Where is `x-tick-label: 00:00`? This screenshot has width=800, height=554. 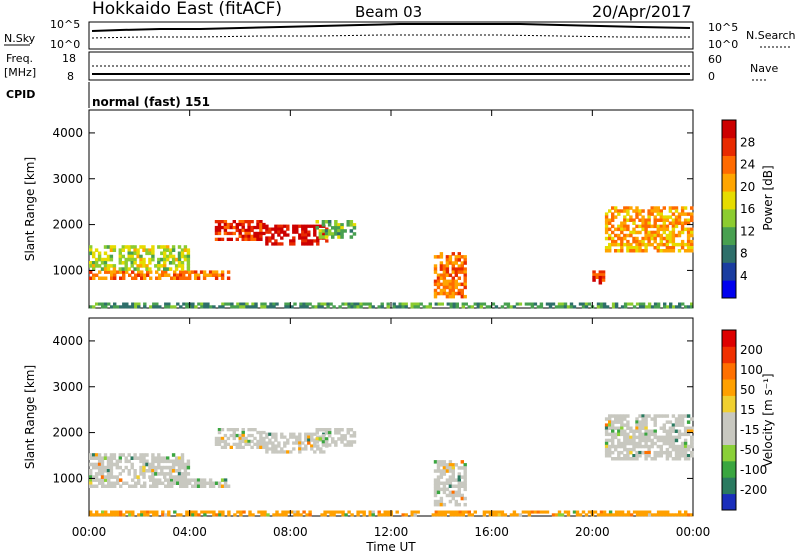 x-tick-label: 00:00 is located at coordinates (693, 532).